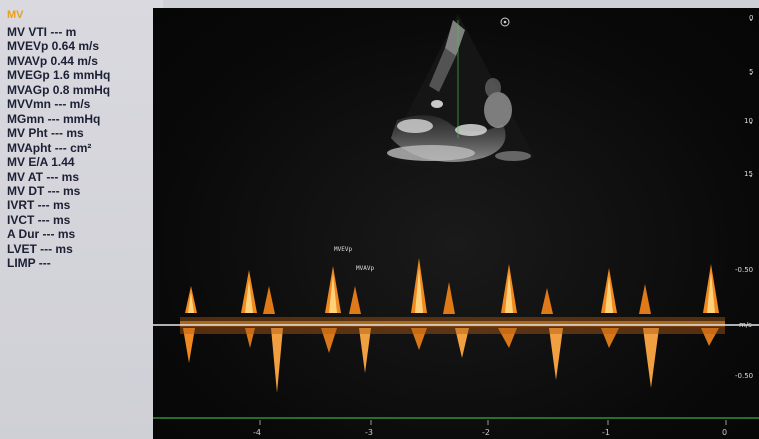 This screenshot has width=759, height=439. What do you see at coordinates (725, 432) in the screenshot?
I see `time-tick-label: 0` at bounding box center [725, 432].